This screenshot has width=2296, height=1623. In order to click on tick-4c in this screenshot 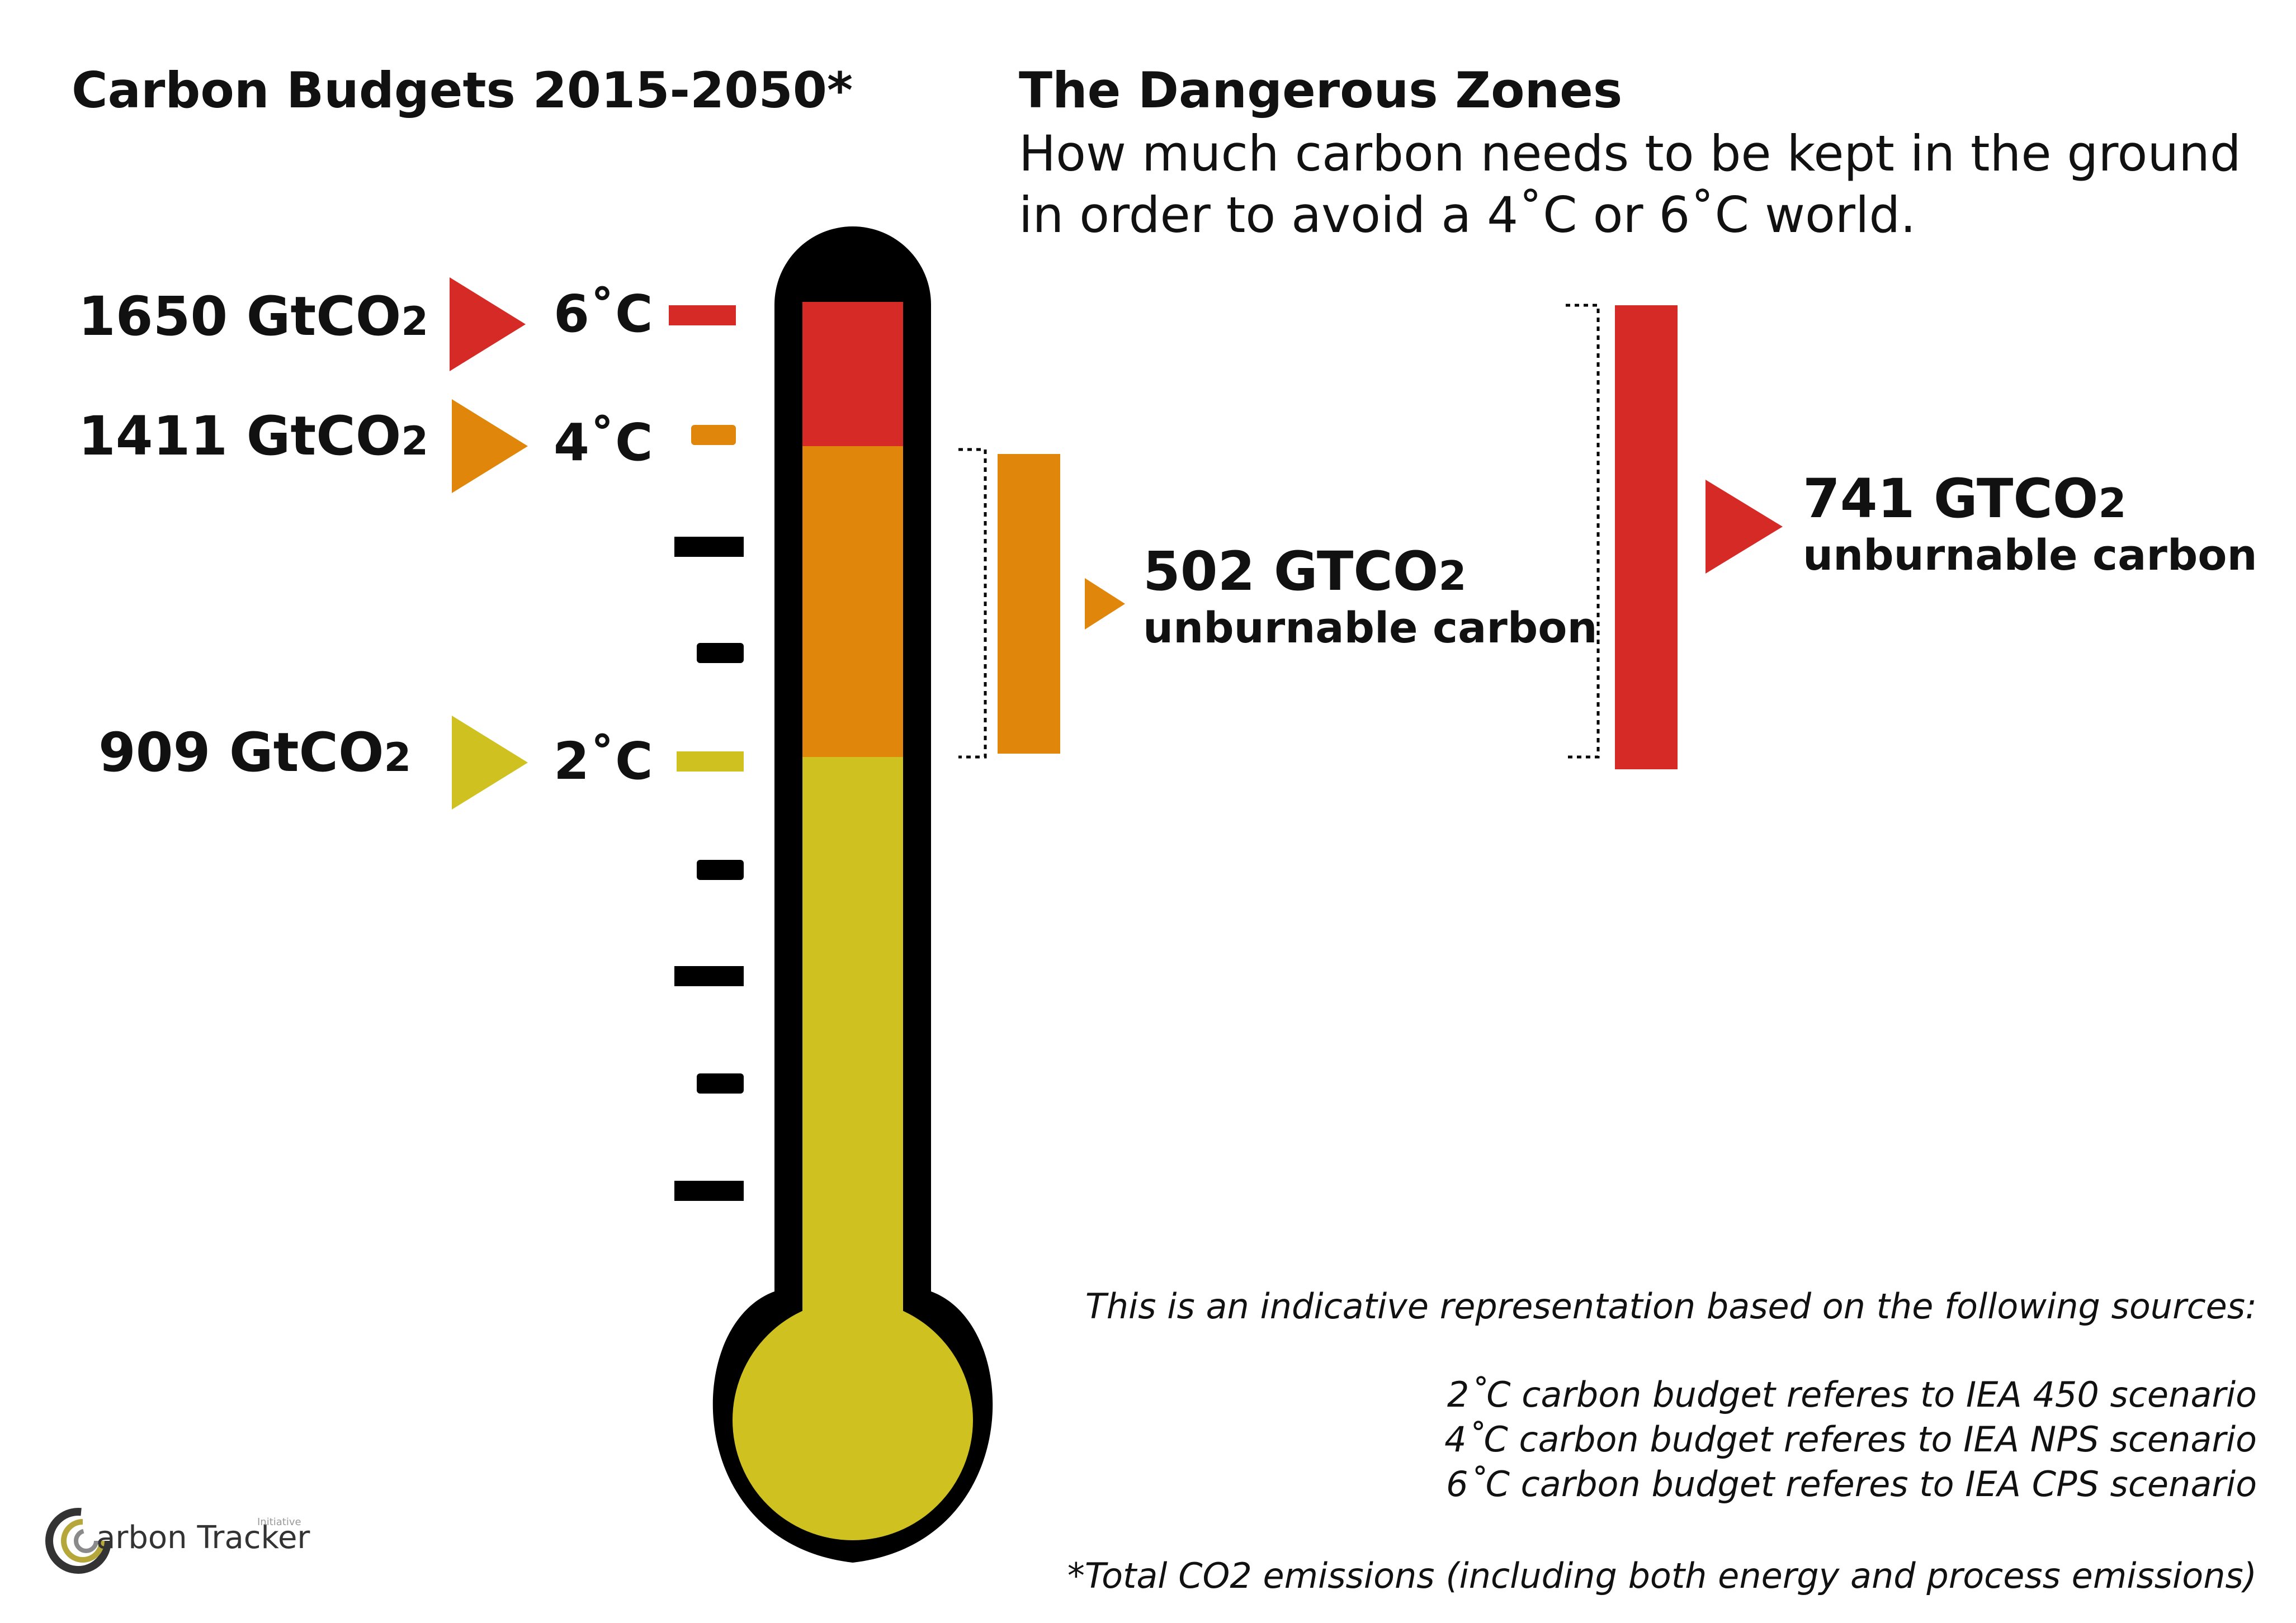, I will do `click(713, 435)`.